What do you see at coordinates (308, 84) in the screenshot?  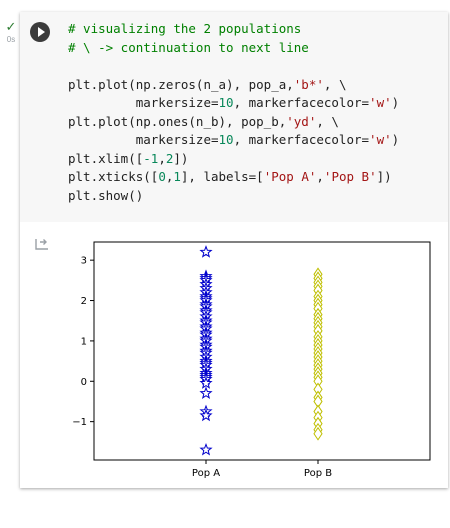 I see `code-token: 'b*'` at bounding box center [308, 84].